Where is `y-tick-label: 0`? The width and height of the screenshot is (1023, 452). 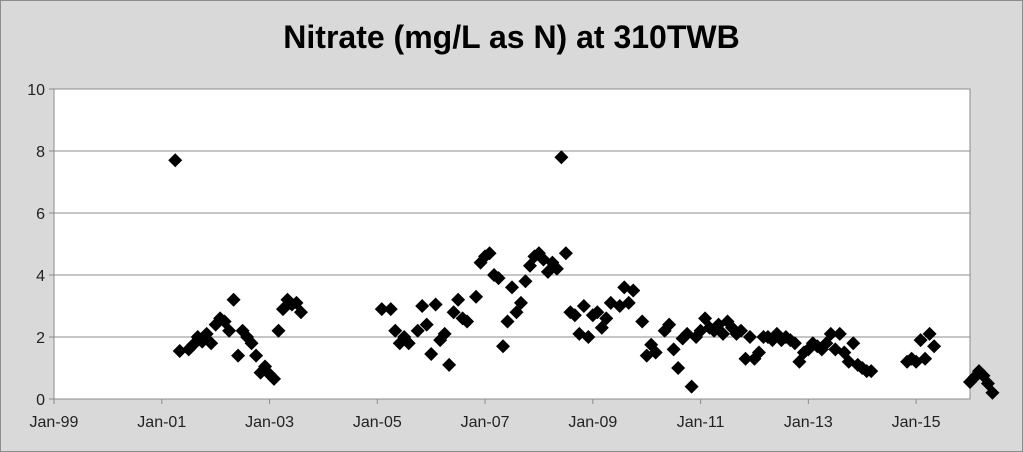
y-tick-label: 0 is located at coordinates (40, 400).